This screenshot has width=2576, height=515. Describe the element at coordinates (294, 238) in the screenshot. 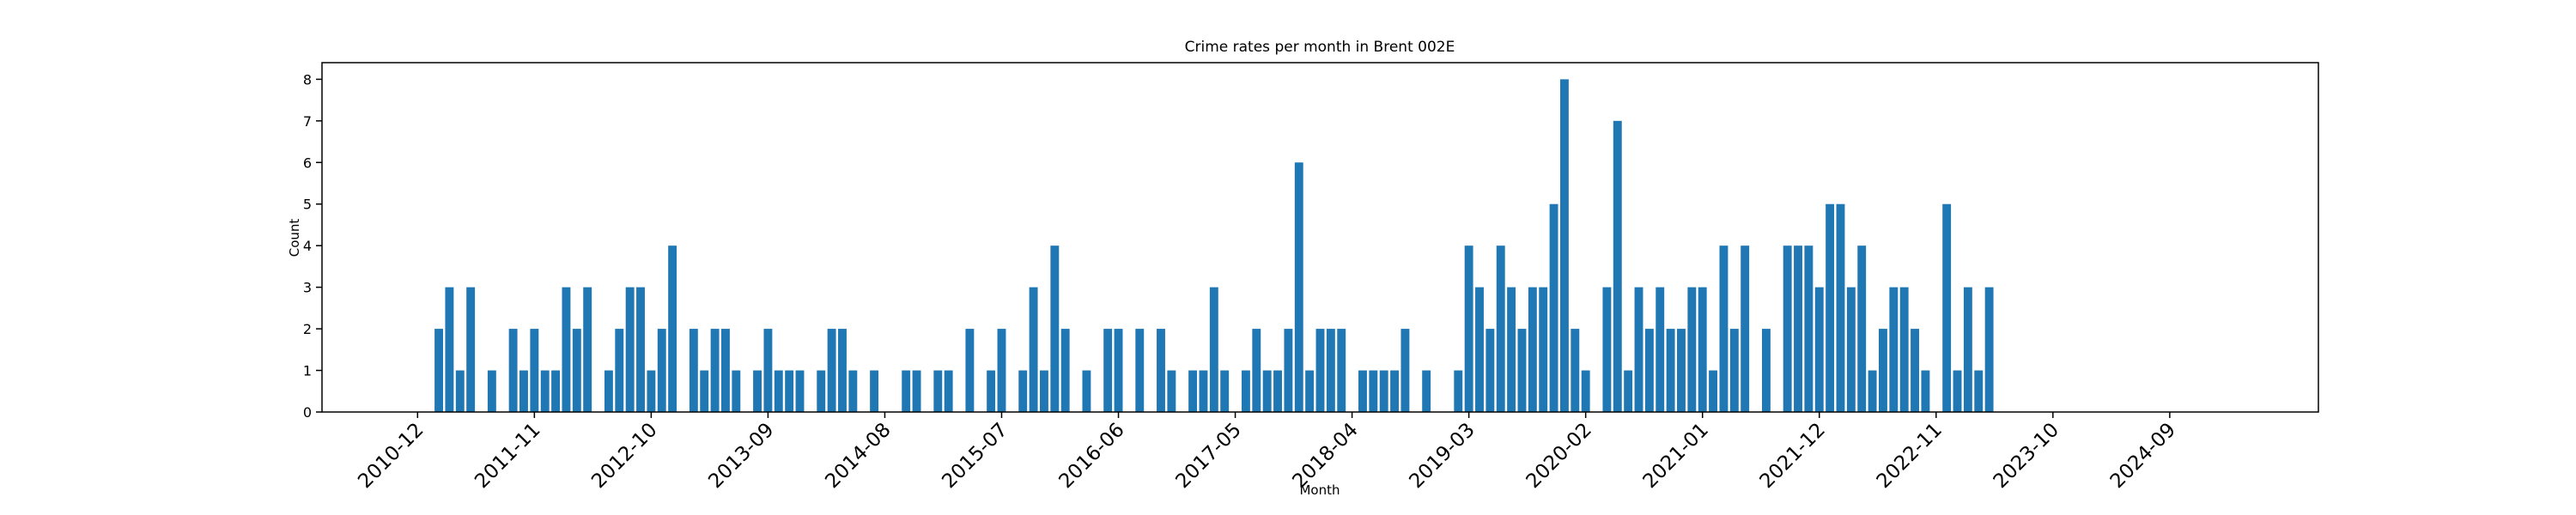

I see `y-axis-label: Count` at that location.